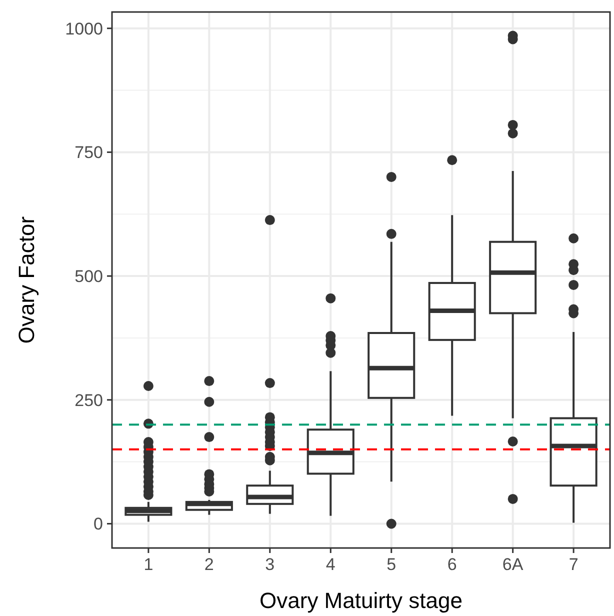 This screenshot has width=614, height=616. Describe the element at coordinates (88, 152) in the screenshot. I see `y-tick-label: 750` at that location.